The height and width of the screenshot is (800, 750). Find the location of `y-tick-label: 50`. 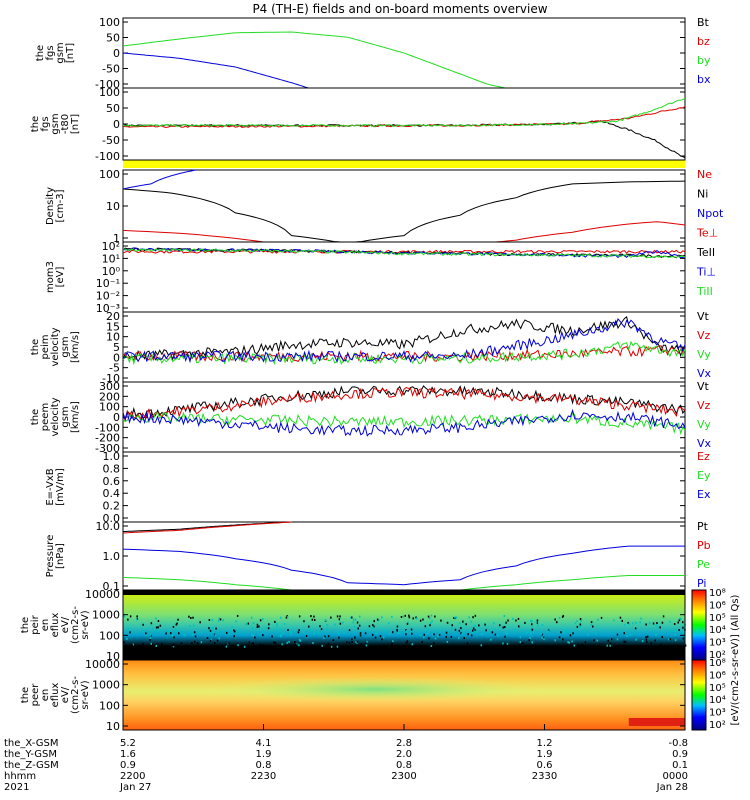

y-tick-label: 50 is located at coordinates (113, 108).